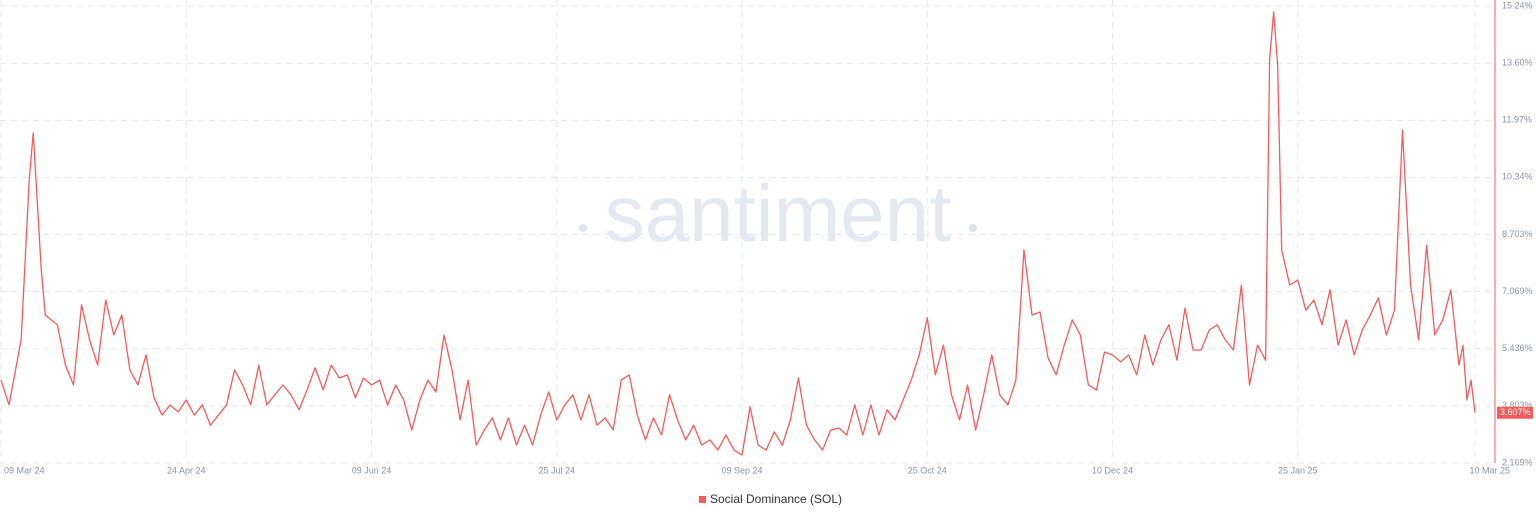 The height and width of the screenshot is (520, 1536). Describe the element at coordinates (1517, 234) in the screenshot. I see `y-tick-label: 8.703%` at that location.